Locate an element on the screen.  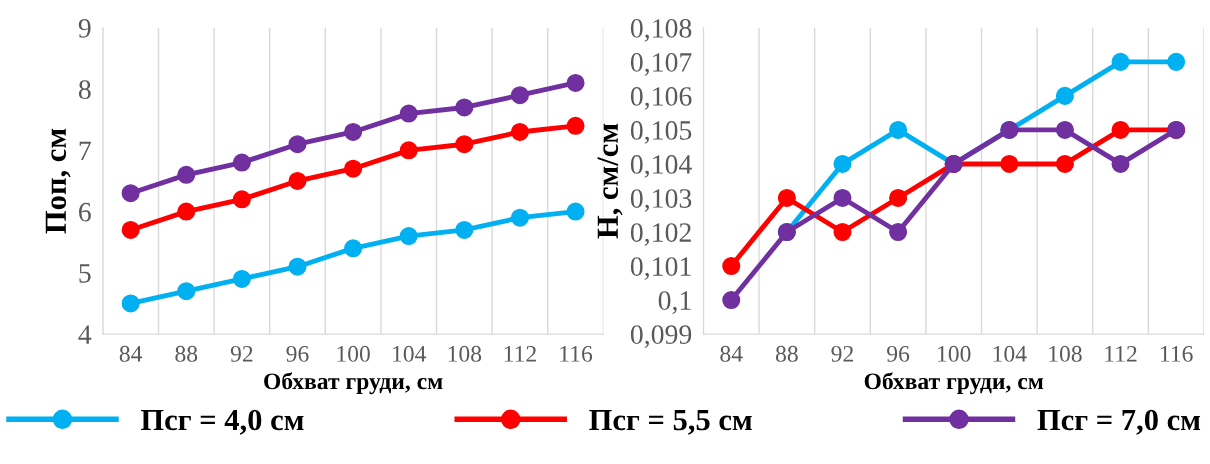
y-tick-label: 9 is located at coordinates (84, 28).